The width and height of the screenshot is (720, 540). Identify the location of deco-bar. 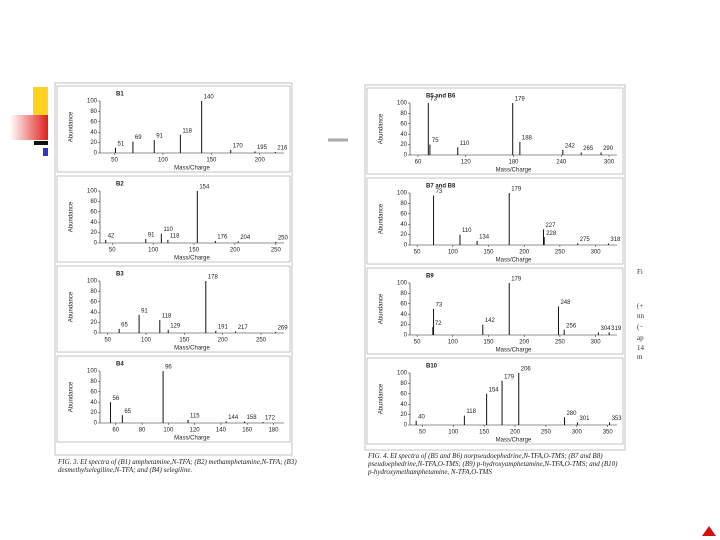
(41, 143).